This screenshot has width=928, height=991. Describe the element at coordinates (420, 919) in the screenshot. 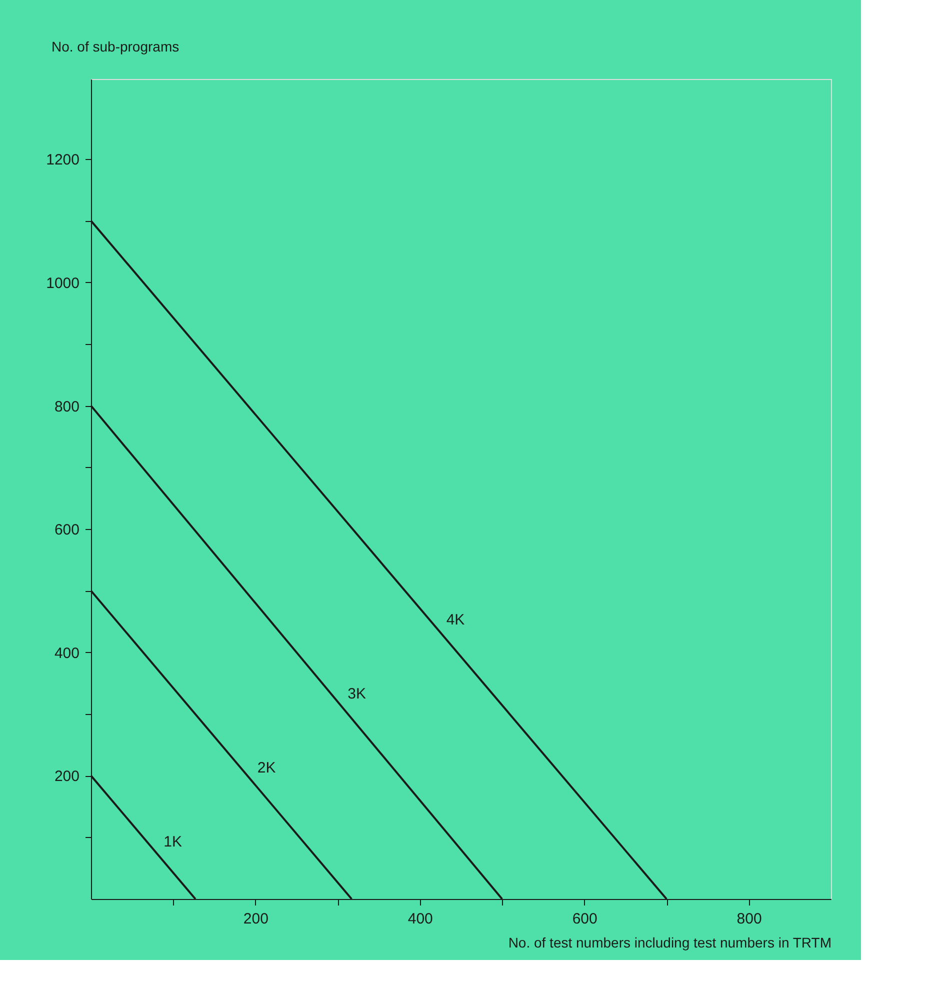

I see `x-tick-label: 400` at that location.